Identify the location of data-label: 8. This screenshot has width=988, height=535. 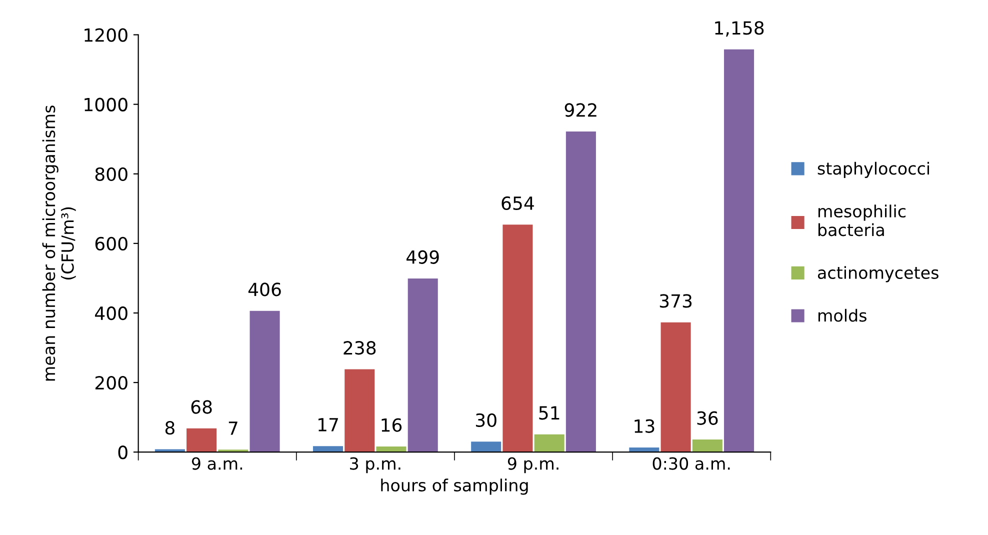
(169, 428).